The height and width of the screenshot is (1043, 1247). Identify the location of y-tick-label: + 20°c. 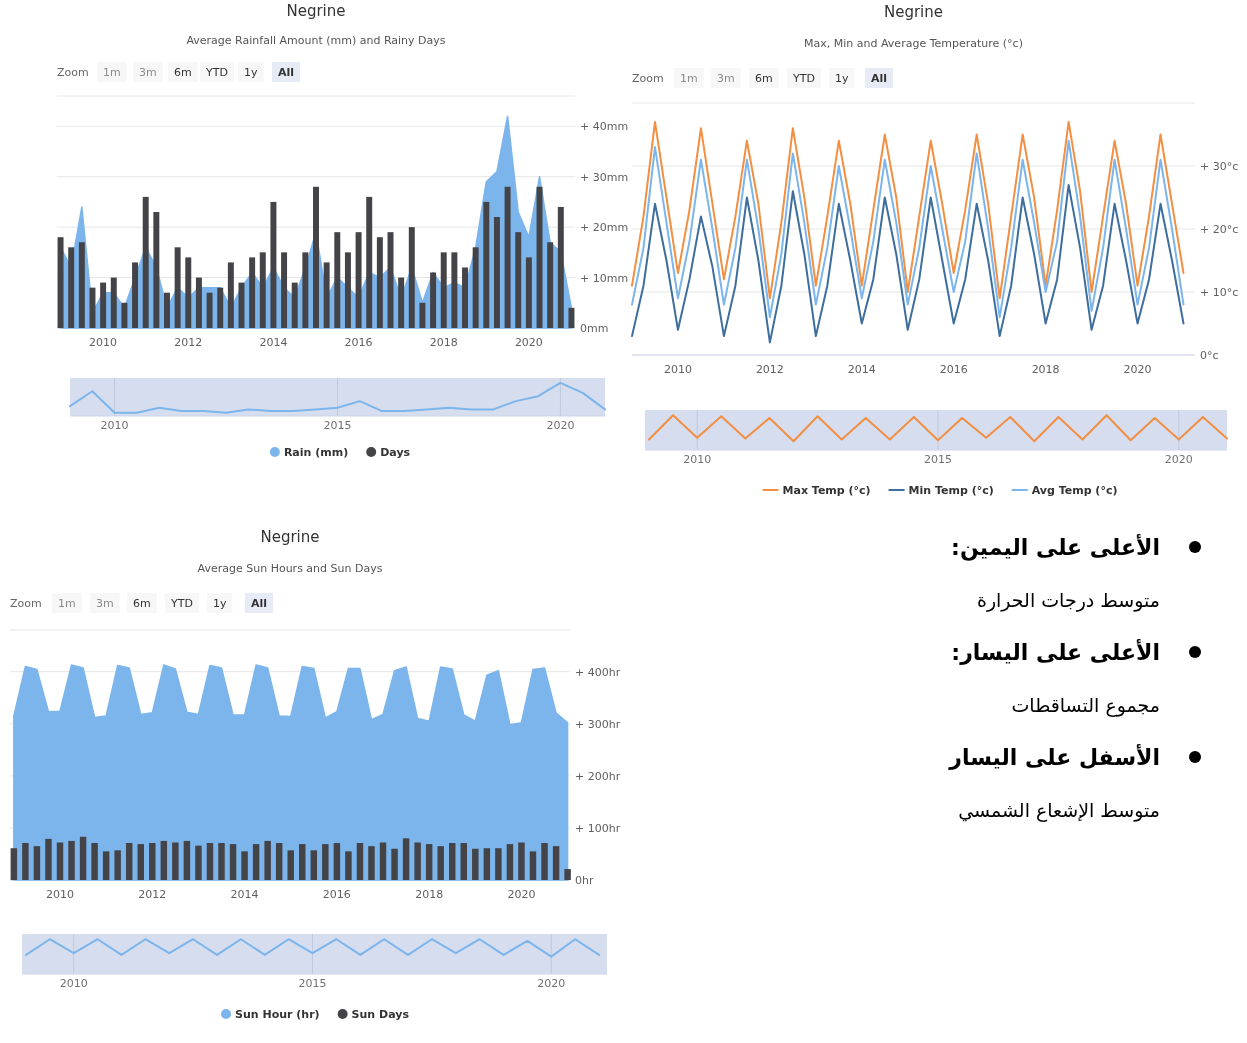
(1219, 229).